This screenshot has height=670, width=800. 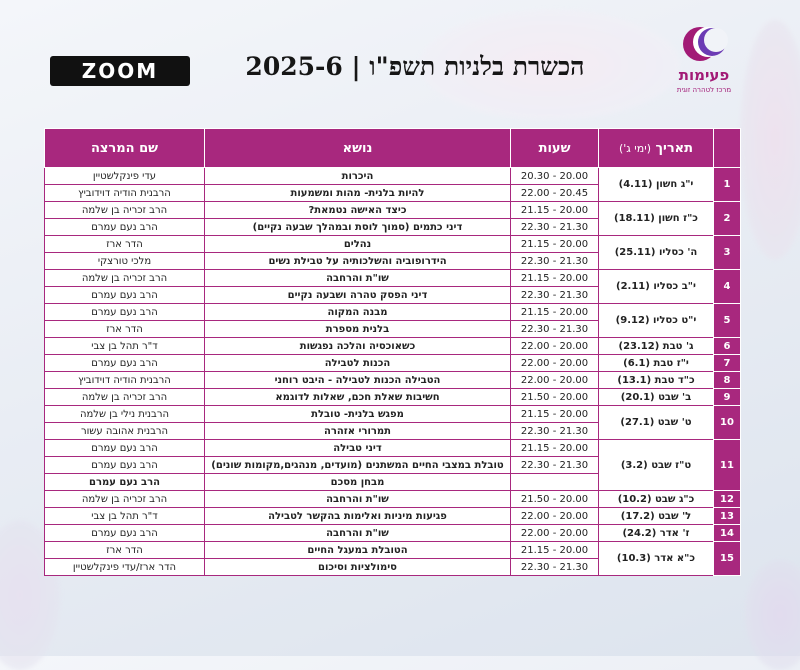 I want to click on session-number: 3, so click(x=727, y=252).